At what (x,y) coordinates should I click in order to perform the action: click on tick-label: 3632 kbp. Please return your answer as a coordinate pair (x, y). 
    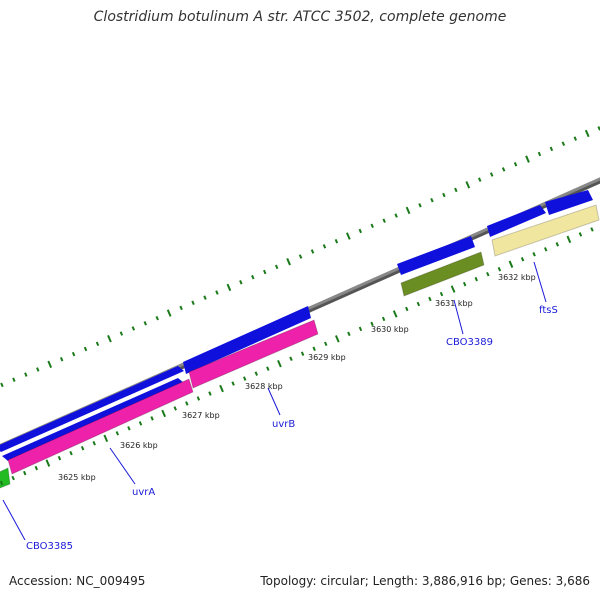
    Looking at the image, I should click on (517, 277).